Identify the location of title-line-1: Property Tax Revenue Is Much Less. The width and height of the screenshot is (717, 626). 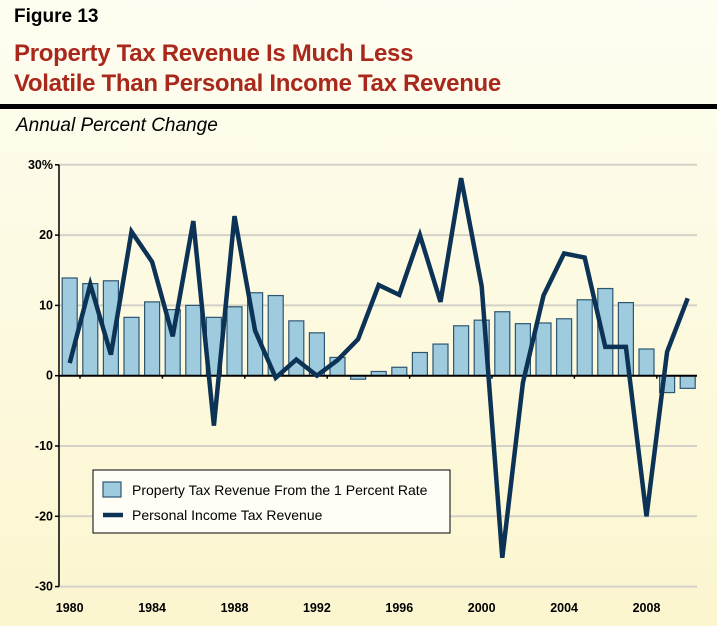
(214, 53).